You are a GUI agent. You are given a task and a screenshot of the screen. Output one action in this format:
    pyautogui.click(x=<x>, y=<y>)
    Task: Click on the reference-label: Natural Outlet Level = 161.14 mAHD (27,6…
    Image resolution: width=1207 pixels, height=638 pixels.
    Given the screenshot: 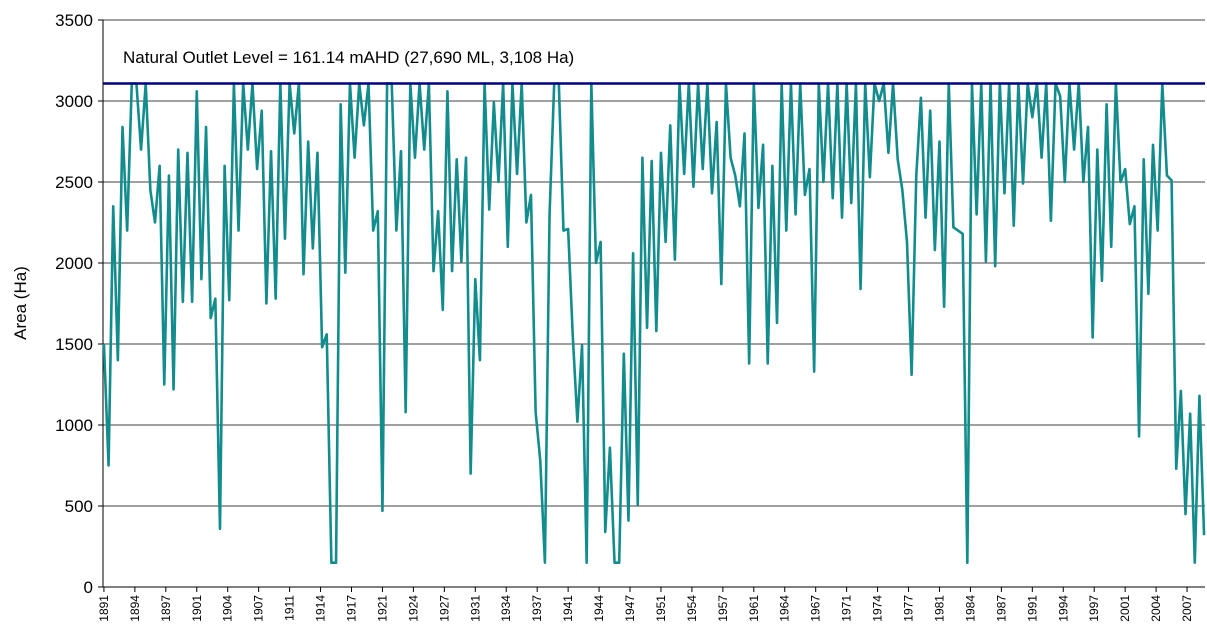 What is the action you would take?
    pyautogui.click(x=348, y=57)
    